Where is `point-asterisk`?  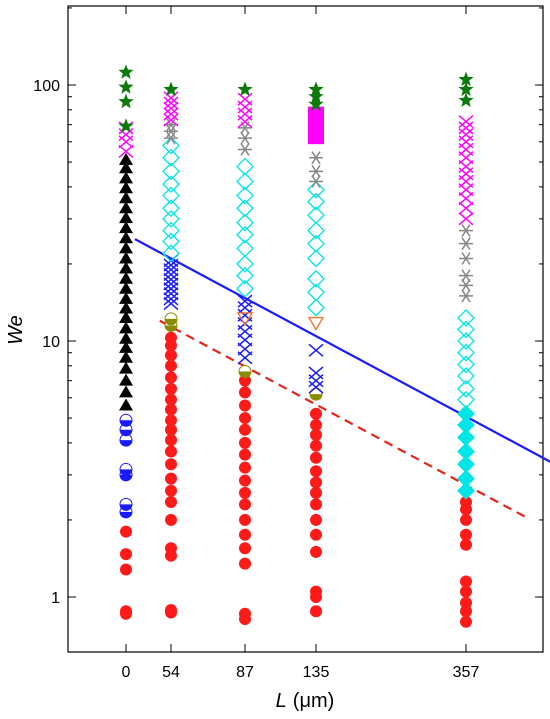
point-asterisk is located at coordinates (466, 296).